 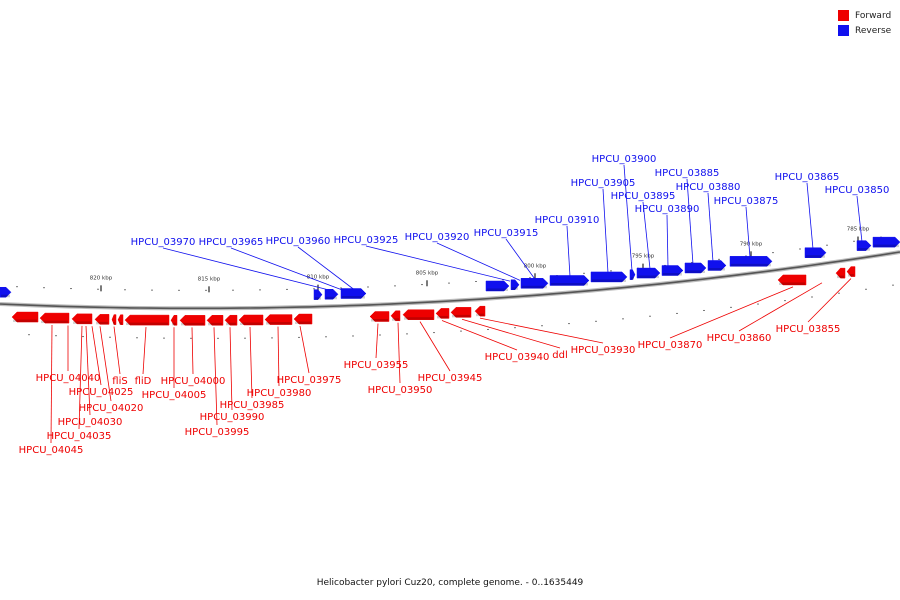 What do you see at coordinates (437, 237) in the screenshot?
I see `gene-label: HPCU_03920` at bounding box center [437, 237].